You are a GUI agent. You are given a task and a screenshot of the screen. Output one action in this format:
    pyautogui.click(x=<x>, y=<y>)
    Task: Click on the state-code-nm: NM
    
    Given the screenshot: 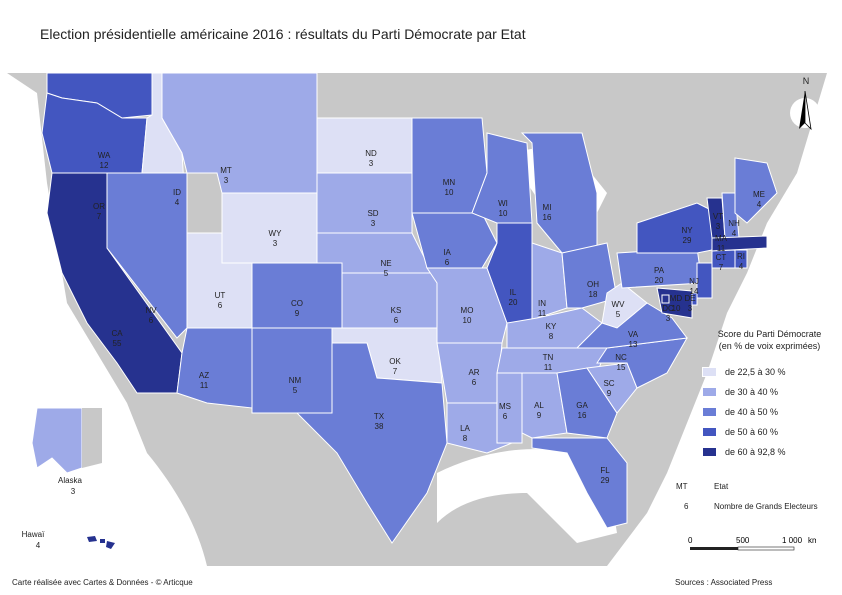 What is the action you would take?
    pyautogui.click(x=295, y=380)
    